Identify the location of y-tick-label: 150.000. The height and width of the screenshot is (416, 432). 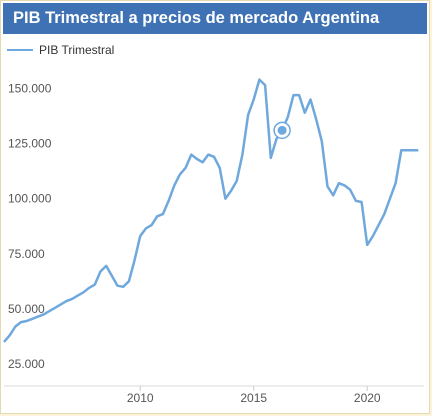
(30, 88).